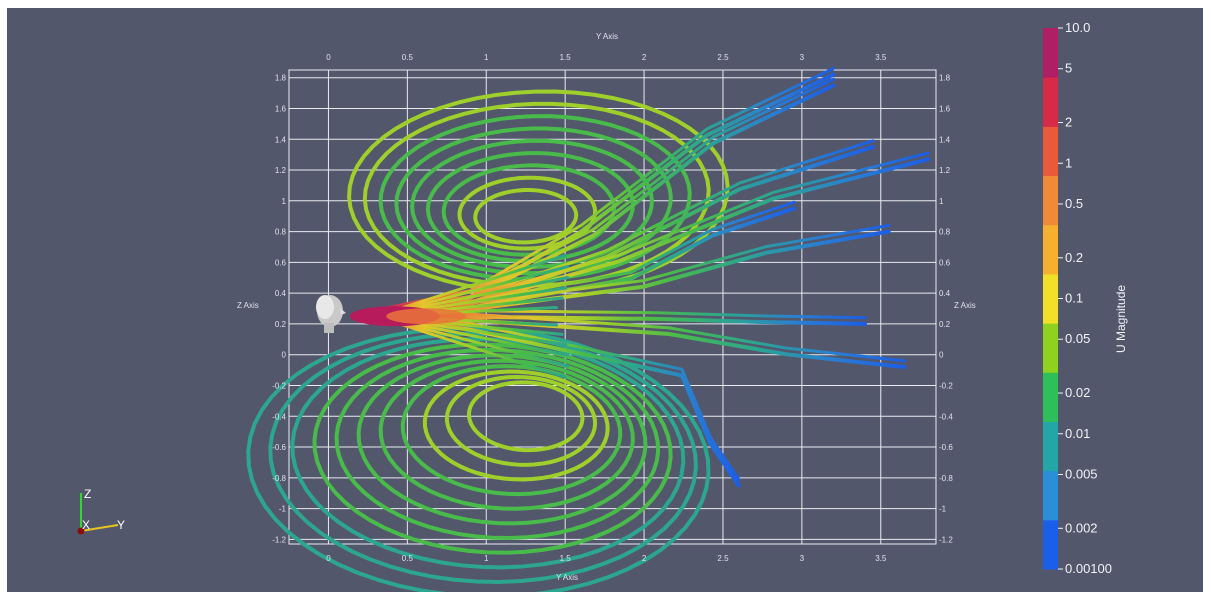  I want to click on y-tick-label-left: 0.6, so click(281, 262).